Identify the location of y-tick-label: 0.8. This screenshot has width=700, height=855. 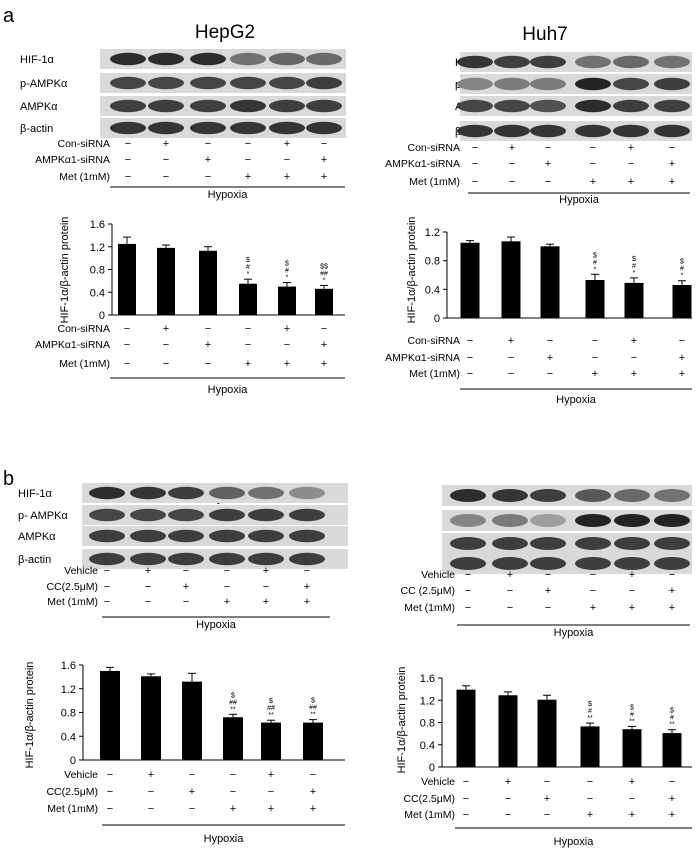
(427, 724).